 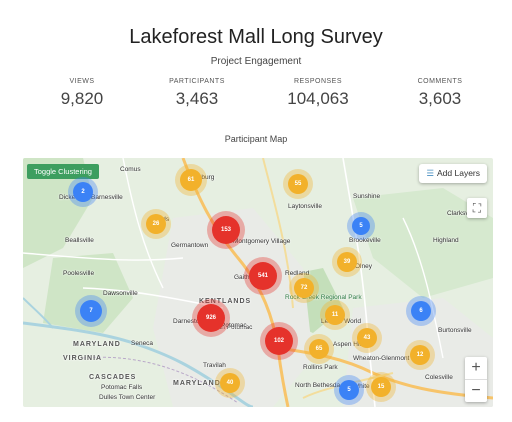 I want to click on map-cluster-marker: 72, so click(x=304, y=288).